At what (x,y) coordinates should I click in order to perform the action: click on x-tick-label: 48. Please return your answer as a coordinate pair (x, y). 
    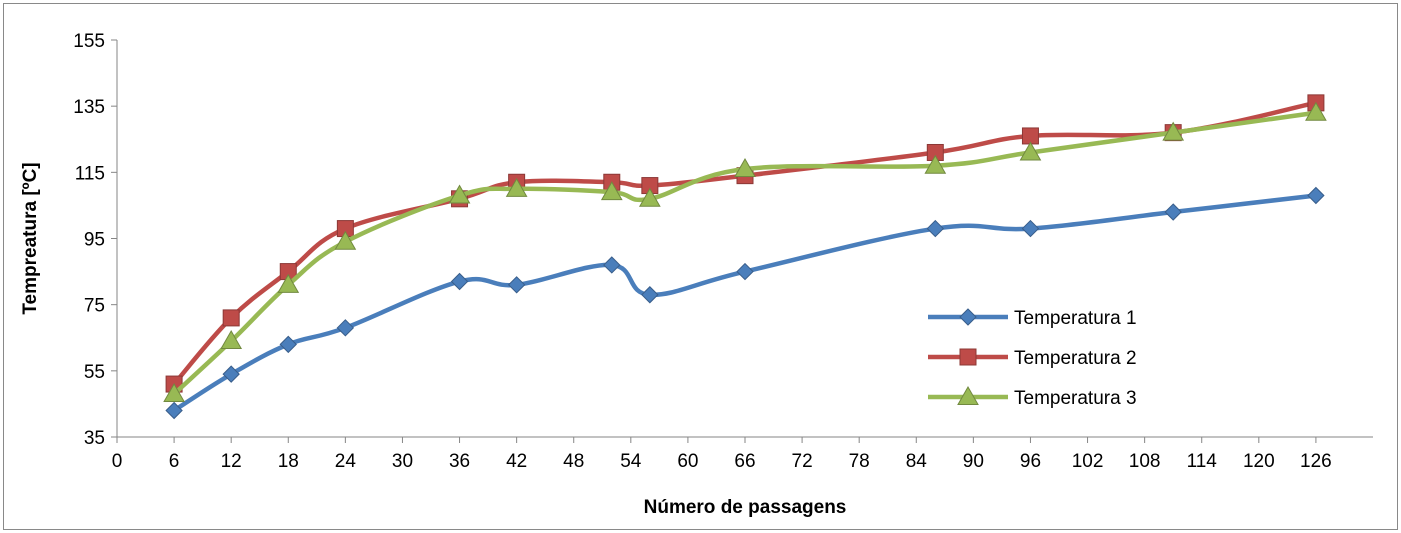
    Looking at the image, I should click on (573, 461).